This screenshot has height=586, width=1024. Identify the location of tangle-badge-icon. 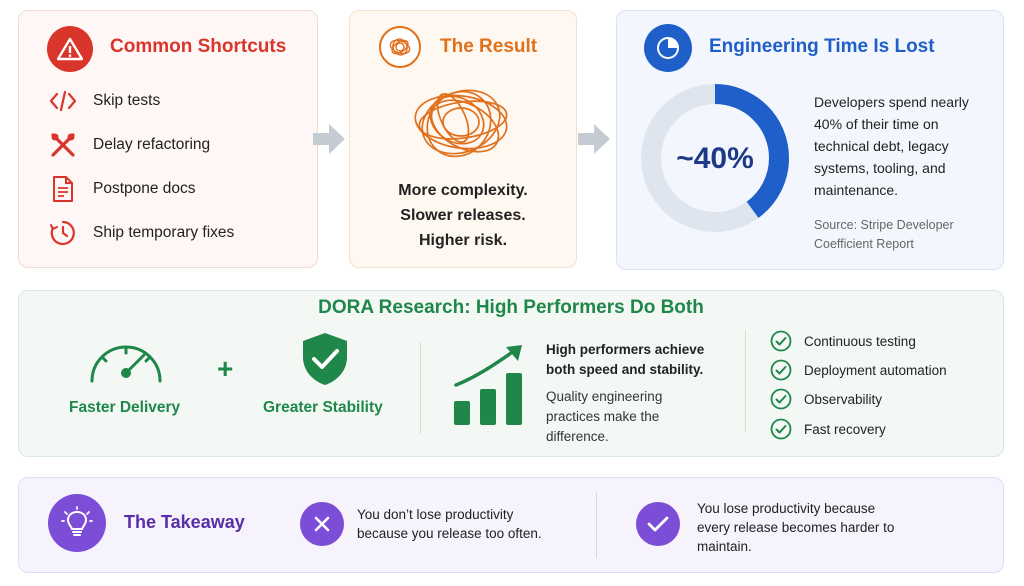
(400, 47).